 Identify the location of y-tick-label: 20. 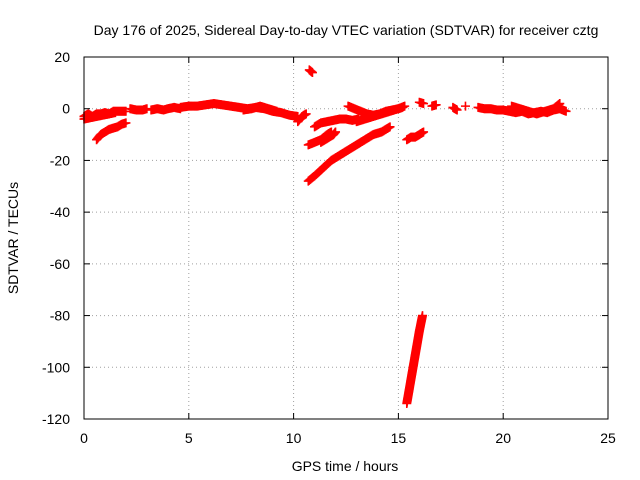
(62, 57).